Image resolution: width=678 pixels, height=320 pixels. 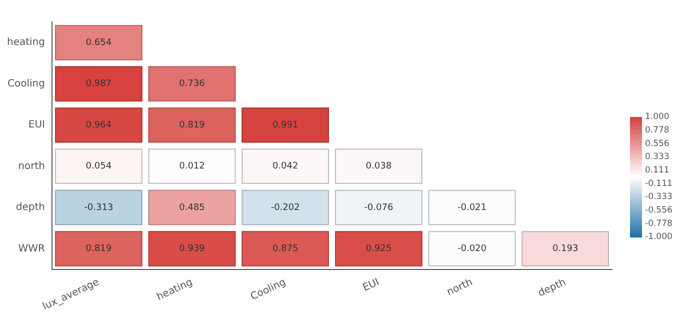 What do you see at coordinates (657, 171) in the screenshot?
I see `color-bar-label: 0.111` at bounding box center [657, 171].